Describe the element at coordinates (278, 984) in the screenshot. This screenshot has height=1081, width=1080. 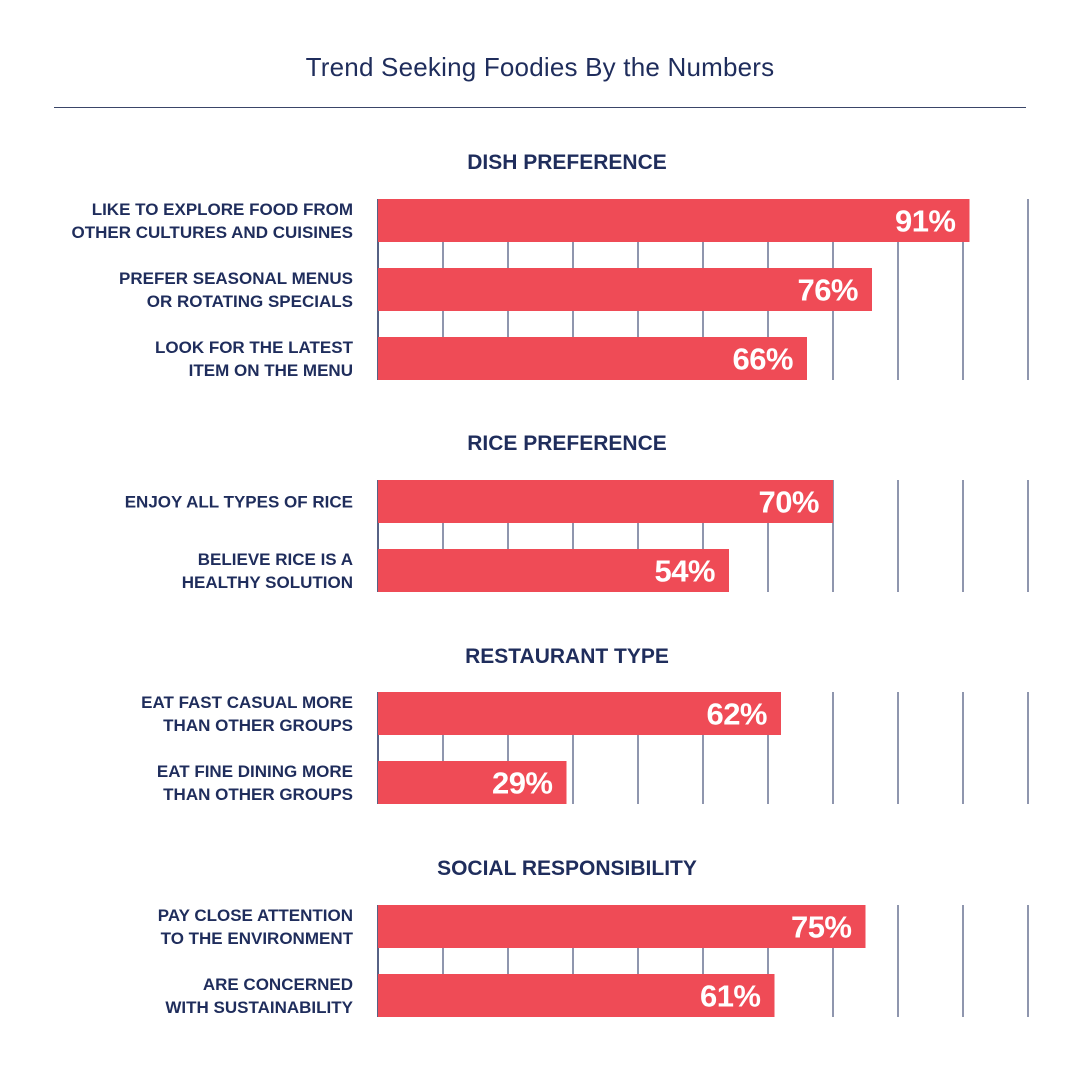
I see `category-label: ARE CONCERNED` at that location.